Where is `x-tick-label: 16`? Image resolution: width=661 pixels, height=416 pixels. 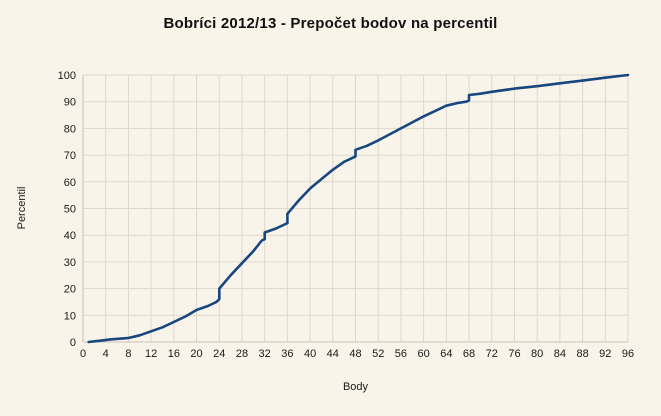
x-tick-label: 16 is located at coordinates (174, 354).